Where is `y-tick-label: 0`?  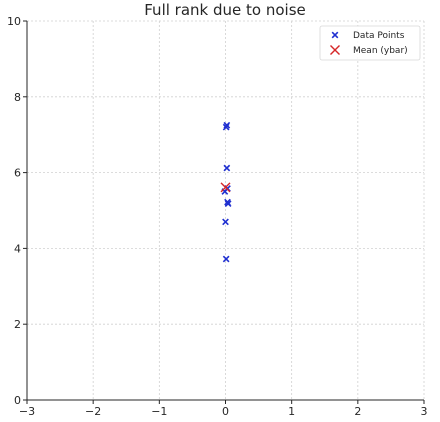
y-tick-label: 0 is located at coordinates (17, 400).